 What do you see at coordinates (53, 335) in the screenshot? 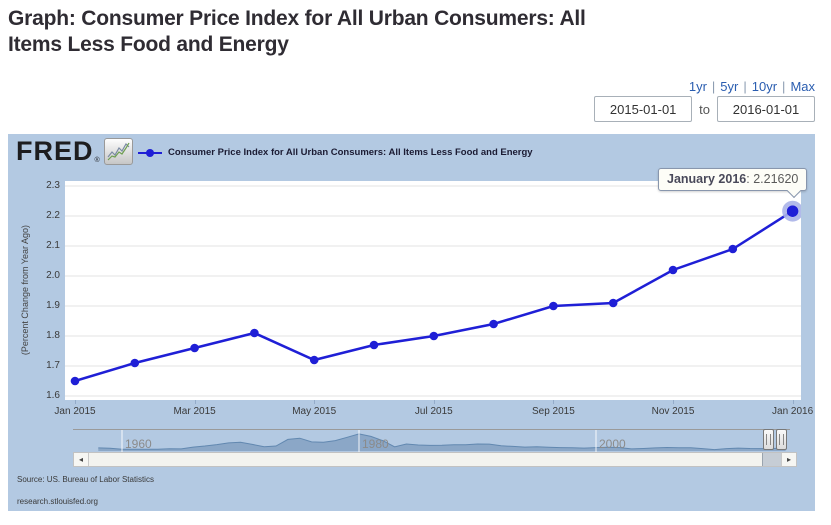
I see `y-tick-label: 1.8` at bounding box center [53, 335].